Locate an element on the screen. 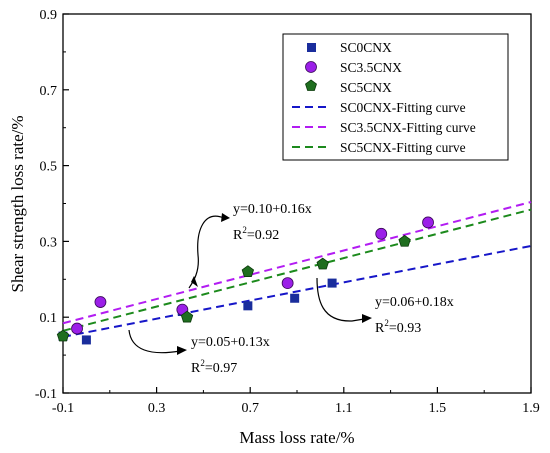 The width and height of the screenshot is (550, 453). annotation-equation: y=0.10+0.16x is located at coordinates (272, 209).